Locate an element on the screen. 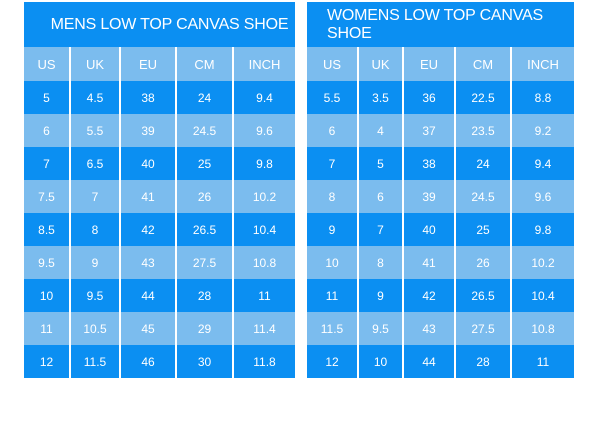 This screenshot has height=440, width=600. womens-chart-title: WOMENS LOW TOP CANVAS SHOE is located at coordinates (440, 24).